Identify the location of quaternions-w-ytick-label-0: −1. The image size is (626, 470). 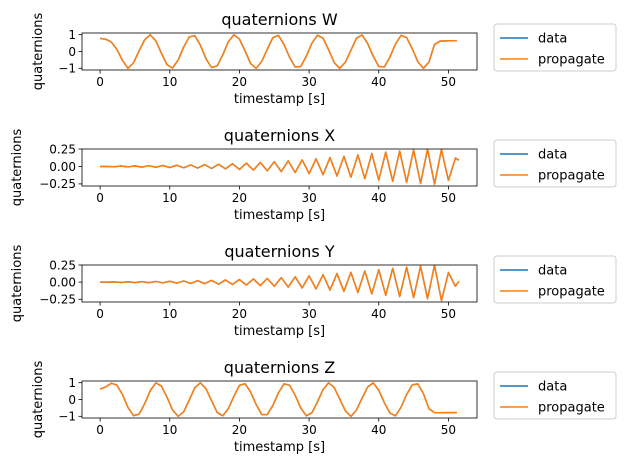
(67, 69).